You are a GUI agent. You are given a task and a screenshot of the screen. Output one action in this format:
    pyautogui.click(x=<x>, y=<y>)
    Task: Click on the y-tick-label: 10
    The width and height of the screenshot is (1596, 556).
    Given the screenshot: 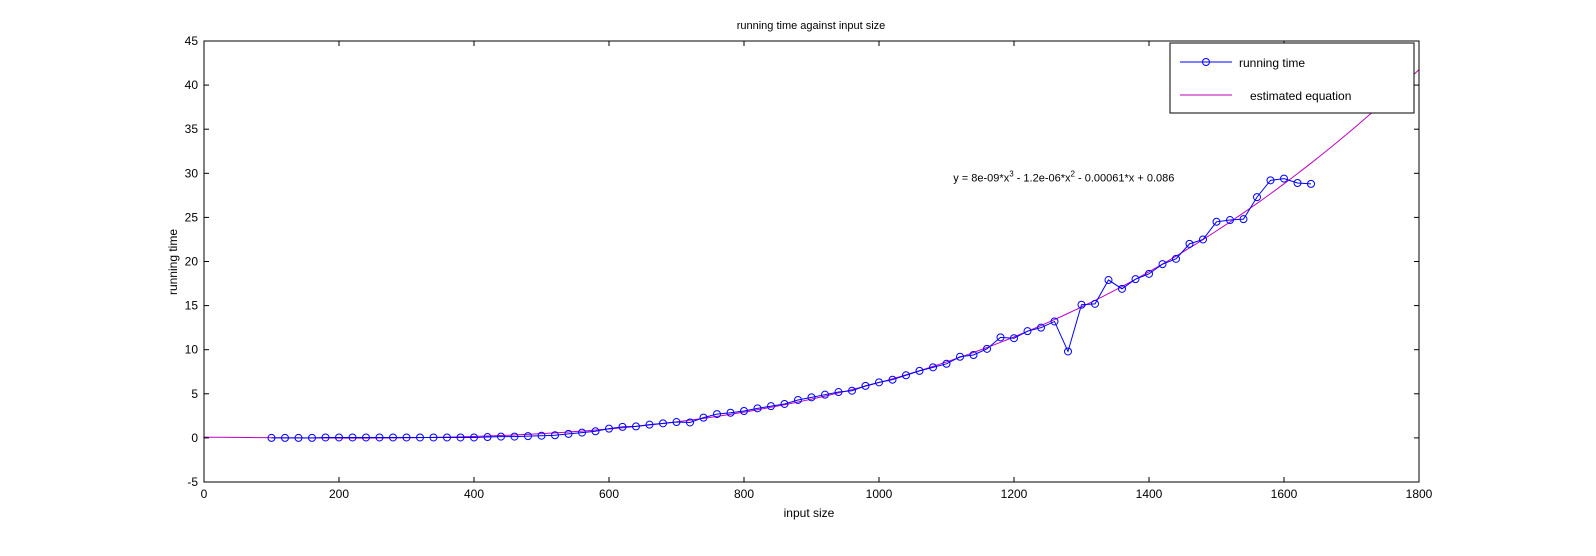 What is the action you would take?
    pyautogui.click(x=192, y=350)
    